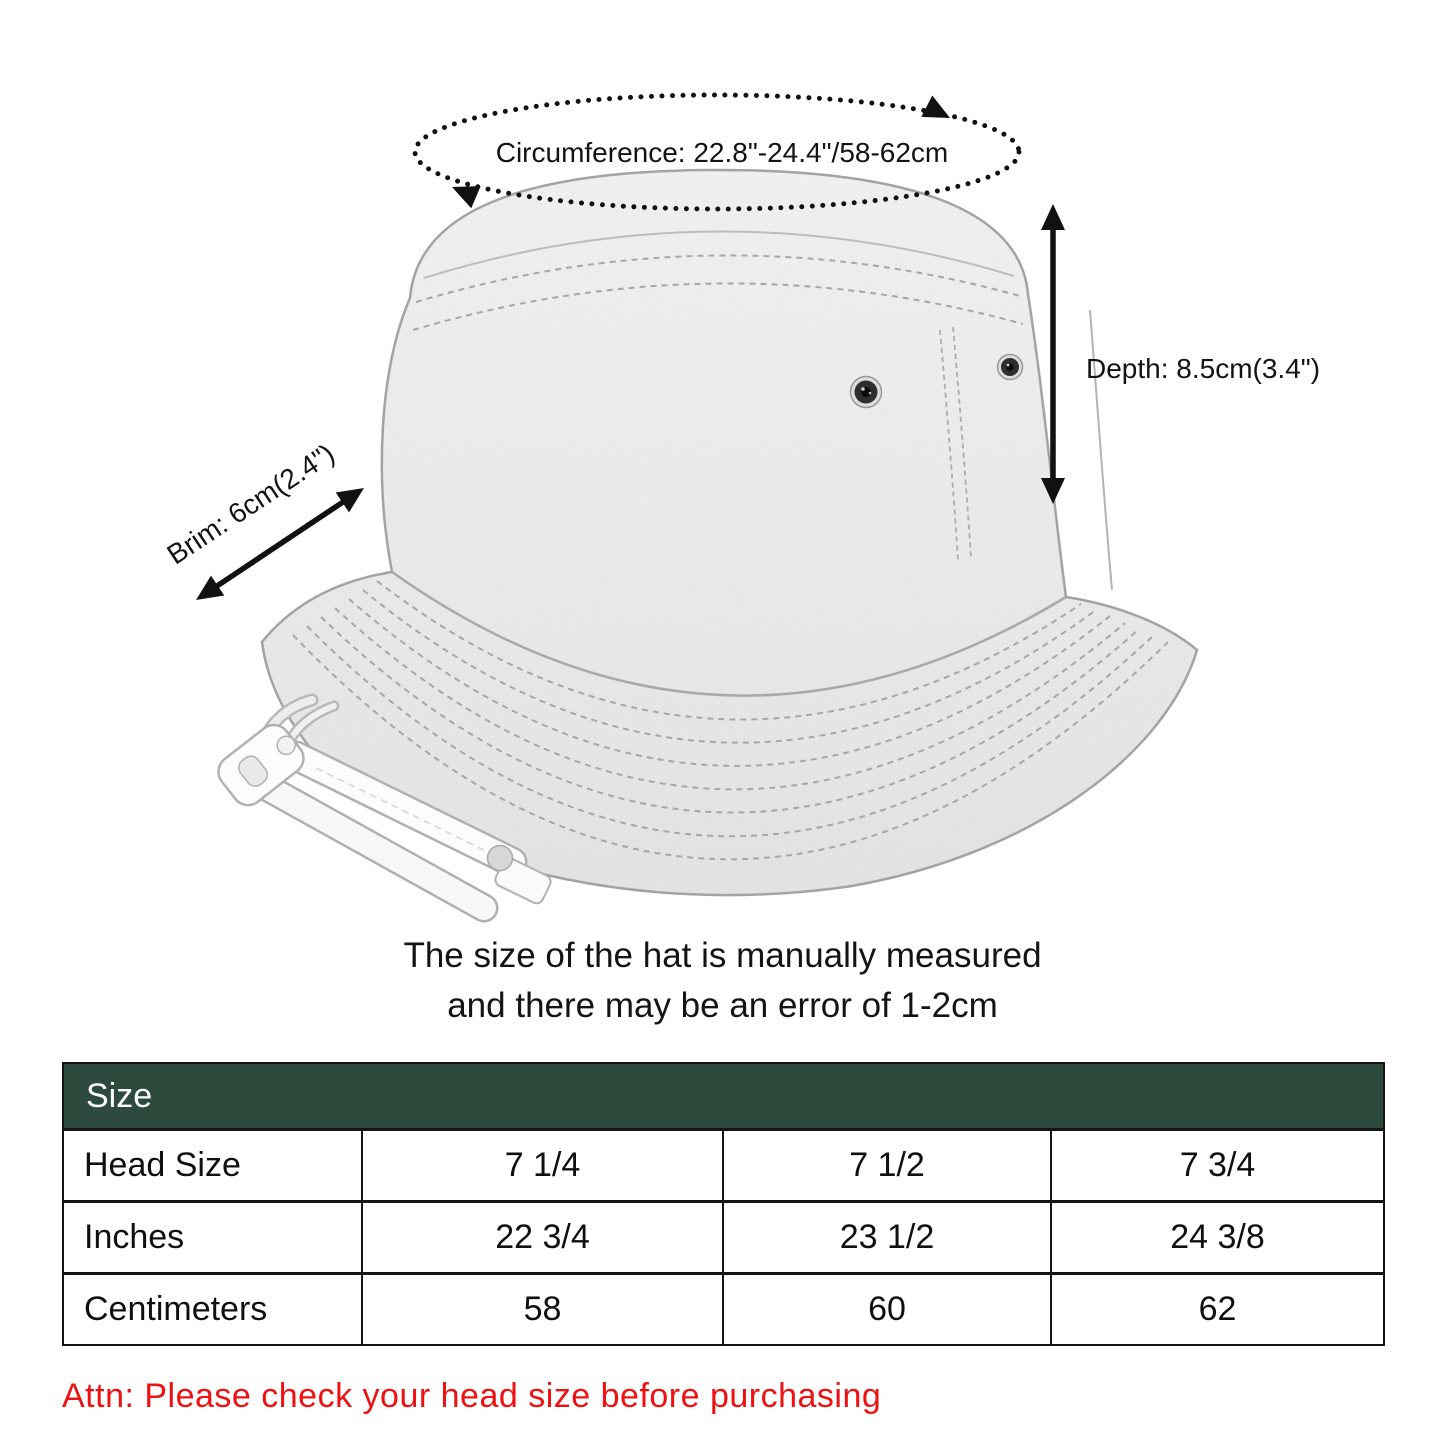 This screenshot has height=1445, width=1445. I want to click on cell-value: 7 1/2, so click(887, 1165).